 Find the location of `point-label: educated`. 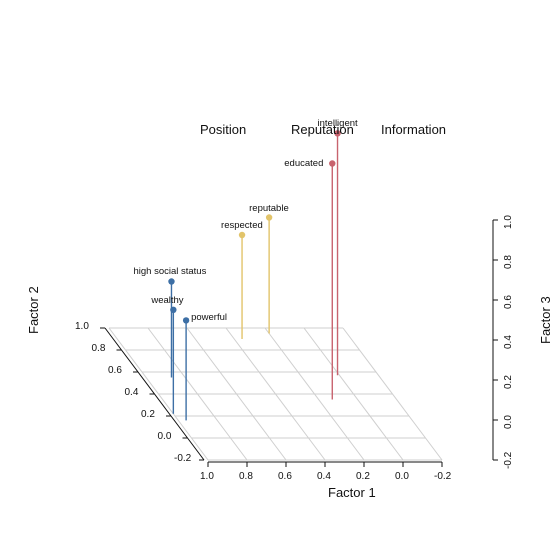

point-label: educated is located at coordinates (304, 163).